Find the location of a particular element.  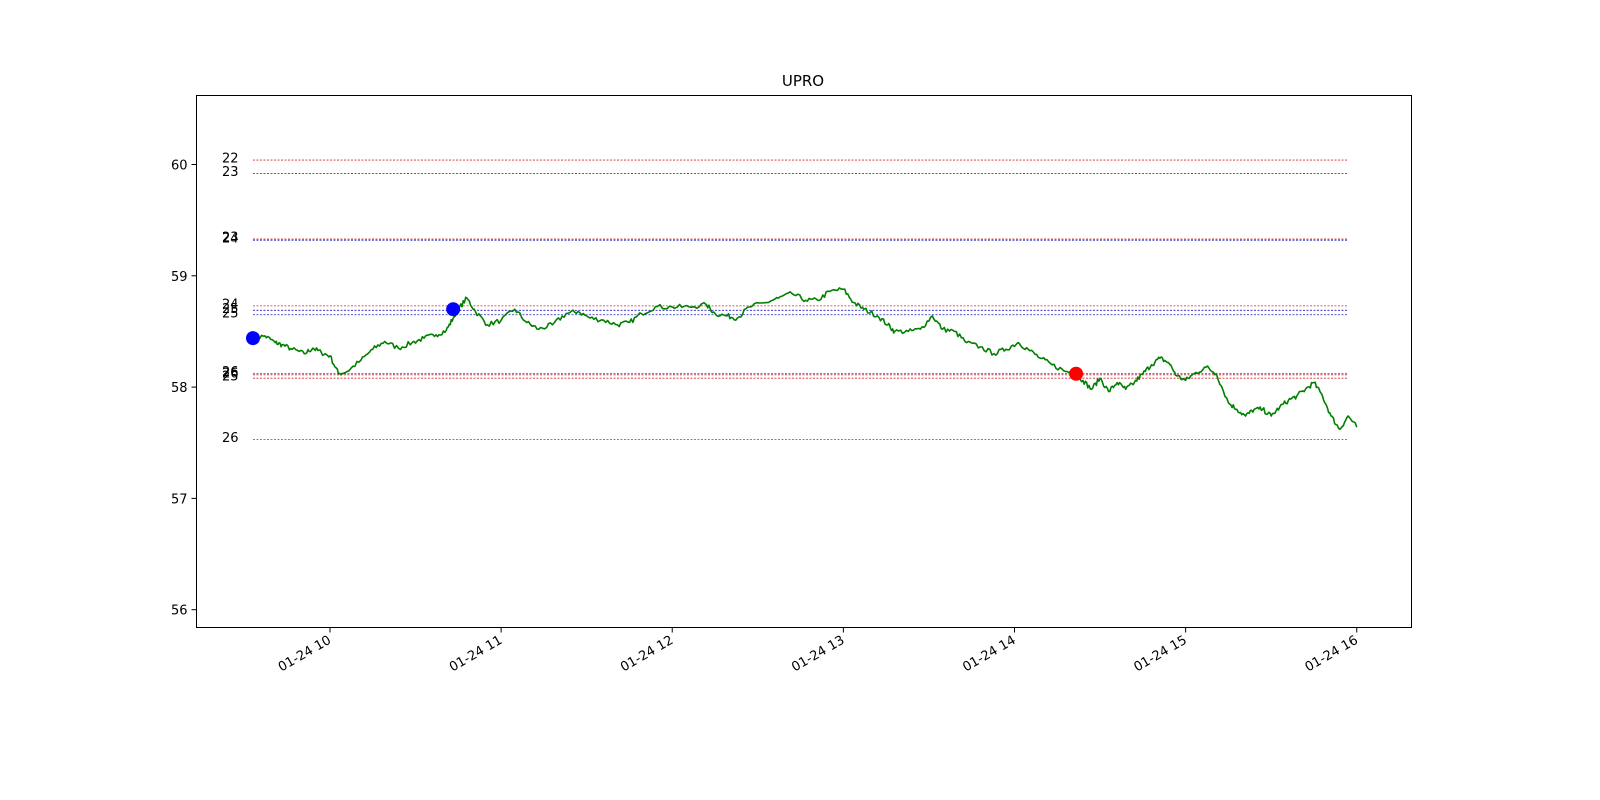

x-tick-label: 01-24 13 is located at coordinates (818, 654).